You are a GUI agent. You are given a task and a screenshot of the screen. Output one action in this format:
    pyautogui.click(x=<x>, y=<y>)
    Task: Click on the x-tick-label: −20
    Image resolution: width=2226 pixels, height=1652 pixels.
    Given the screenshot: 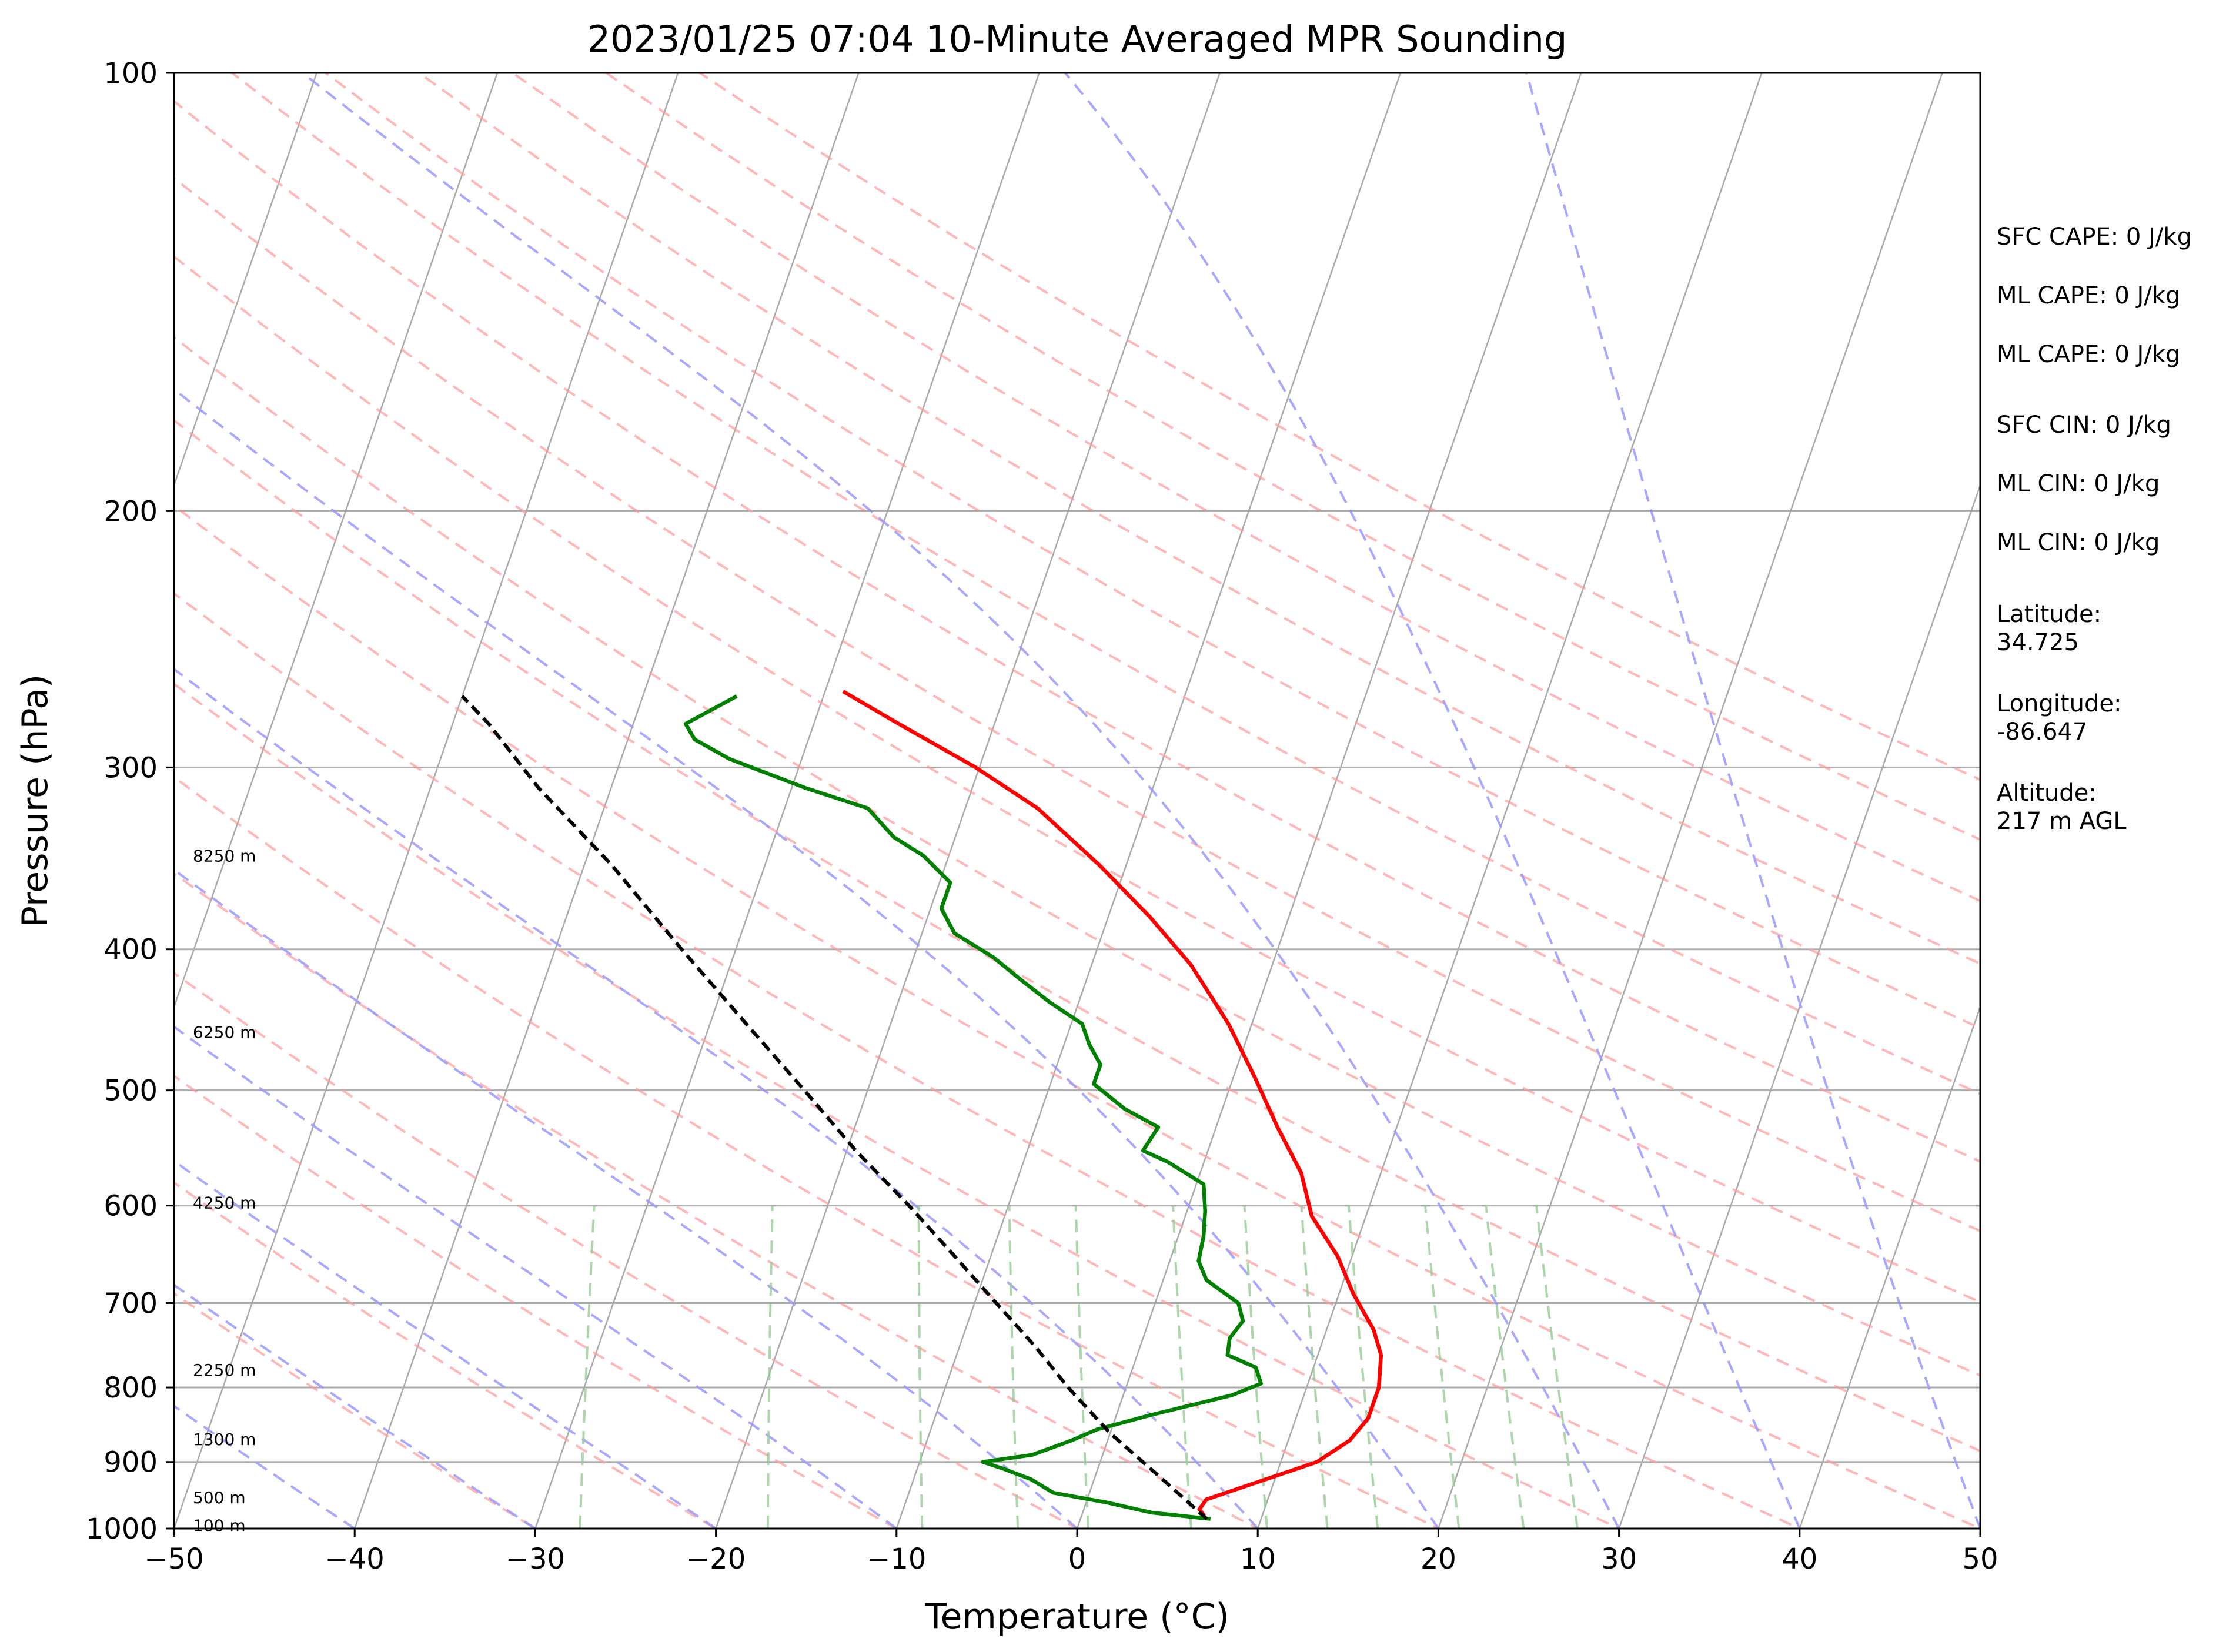 What is the action you would take?
    pyautogui.click(x=716, y=1560)
    